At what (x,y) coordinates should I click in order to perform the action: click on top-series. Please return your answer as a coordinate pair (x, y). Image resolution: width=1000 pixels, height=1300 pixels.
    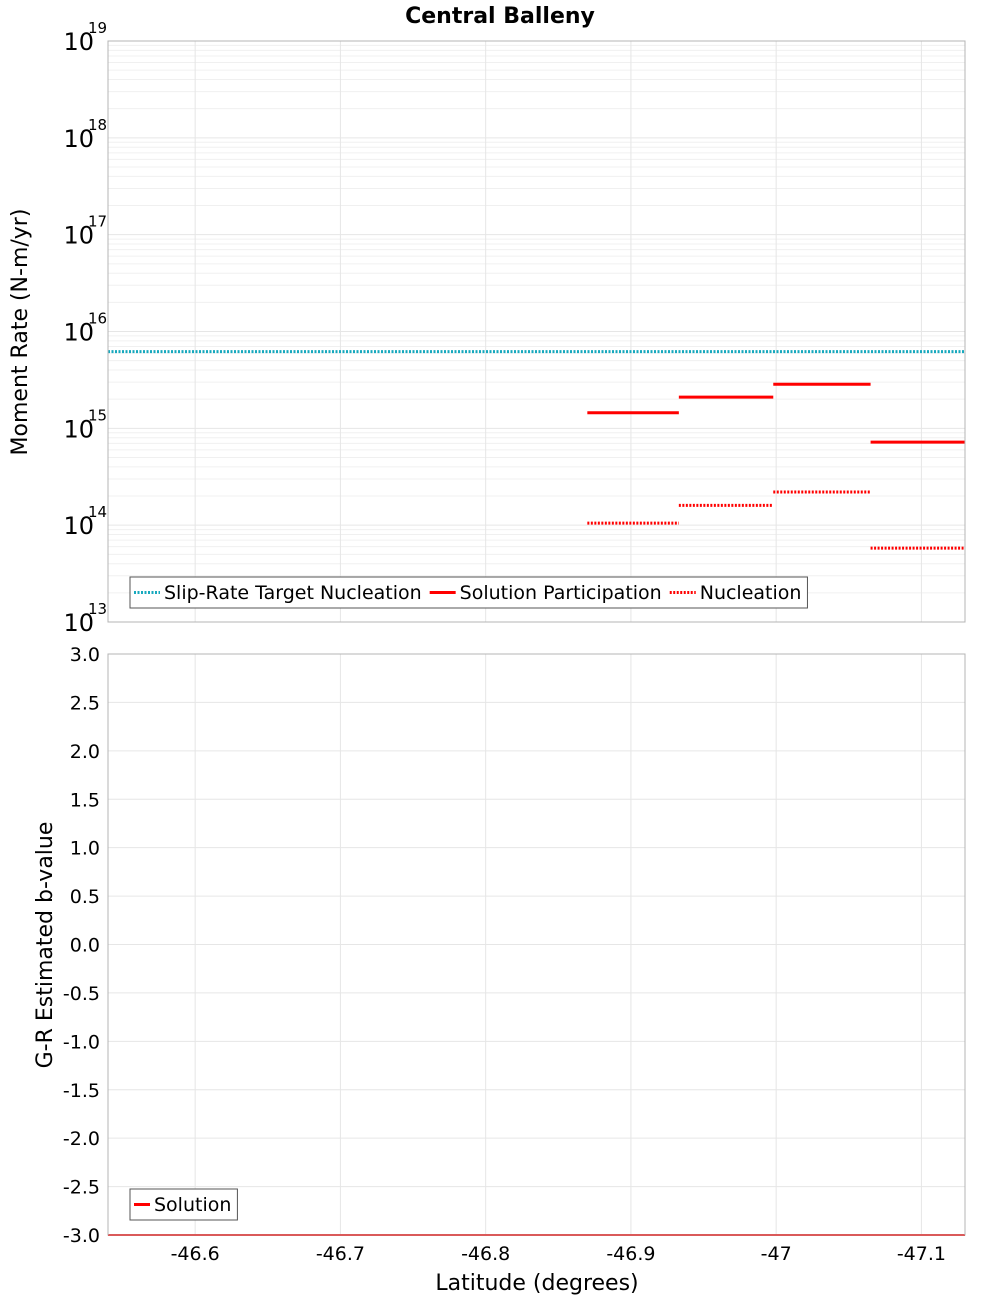
    Looking at the image, I should click on (536, 450).